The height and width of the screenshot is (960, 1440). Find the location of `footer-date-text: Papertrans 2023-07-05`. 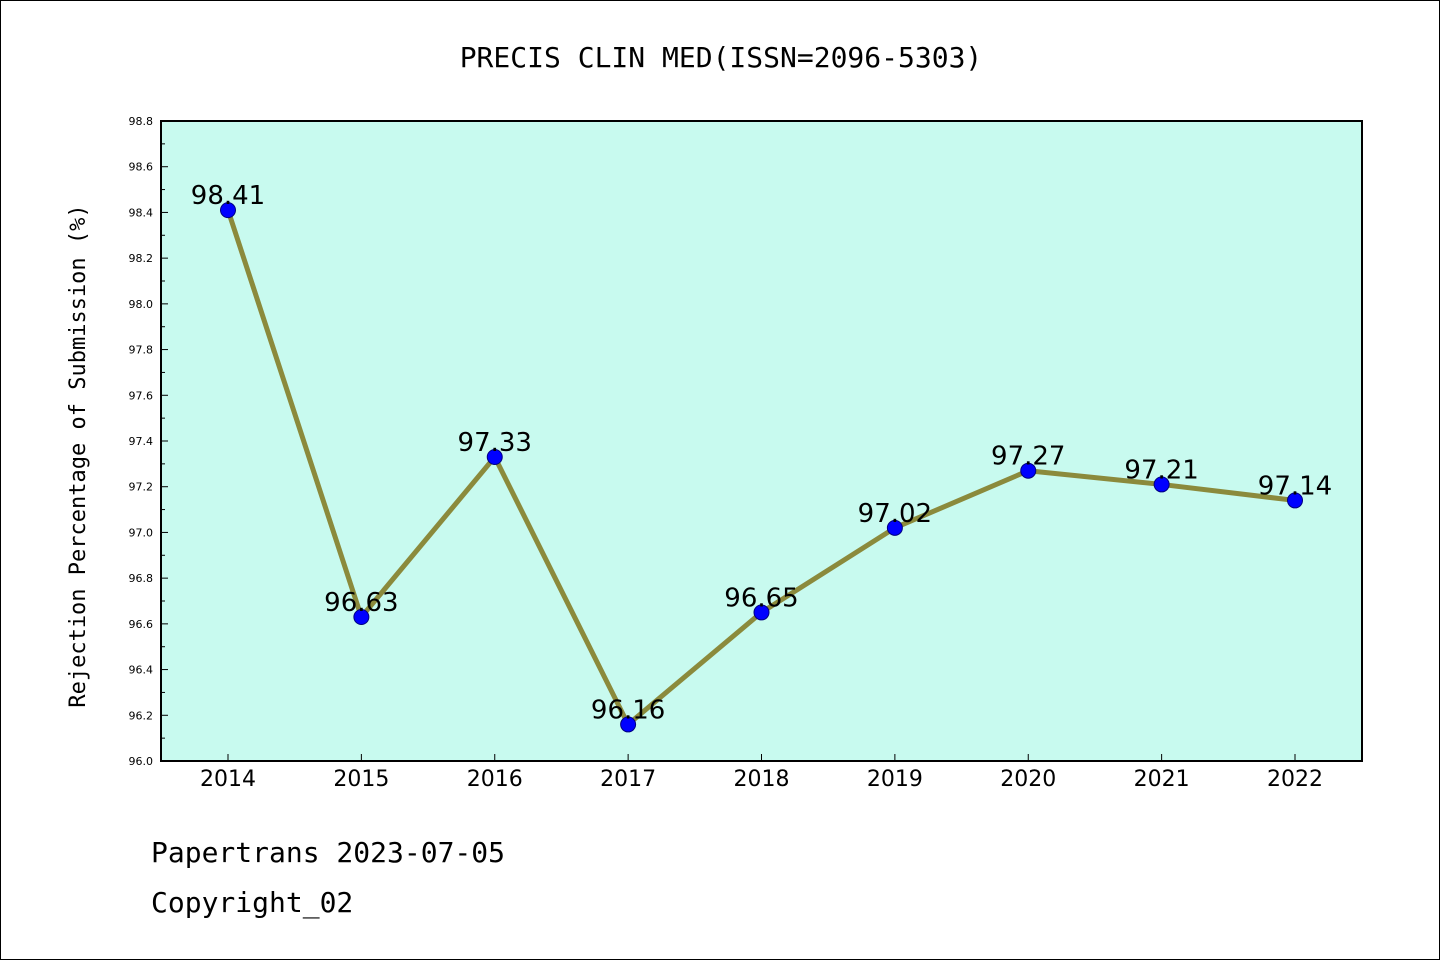

footer-date-text: Papertrans 2023-07-05 is located at coordinates (328, 852).